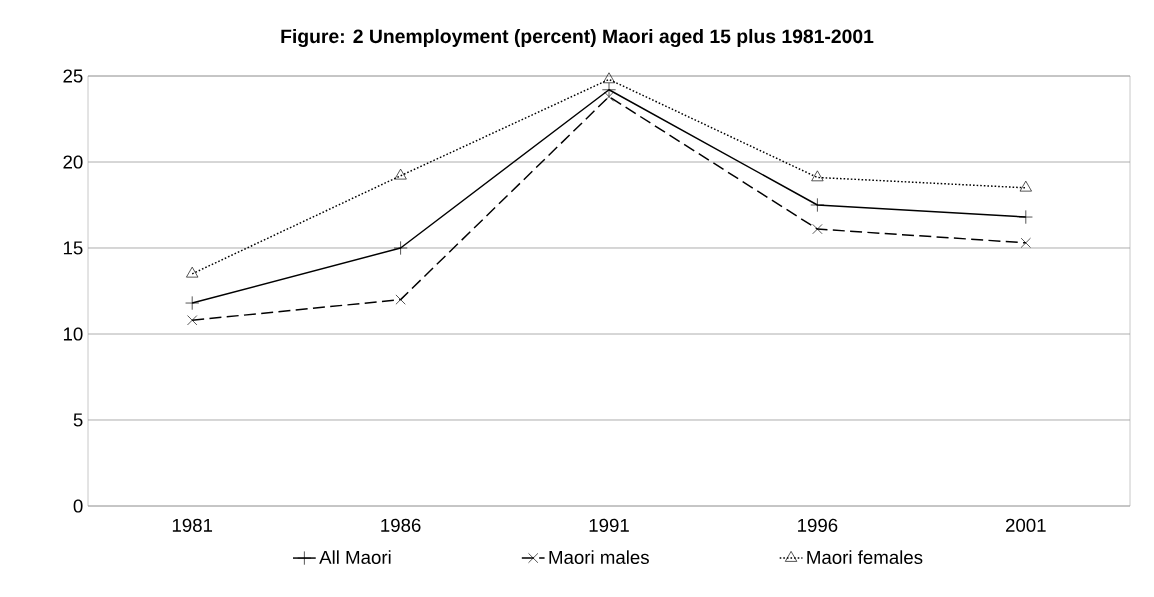 This screenshot has height=597, width=1154. What do you see at coordinates (577, 38) in the screenshot?
I see `chart-title: Figure: 2 Unemployment (percent) Maori aged 15 plus 1981-2001` at bounding box center [577, 38].